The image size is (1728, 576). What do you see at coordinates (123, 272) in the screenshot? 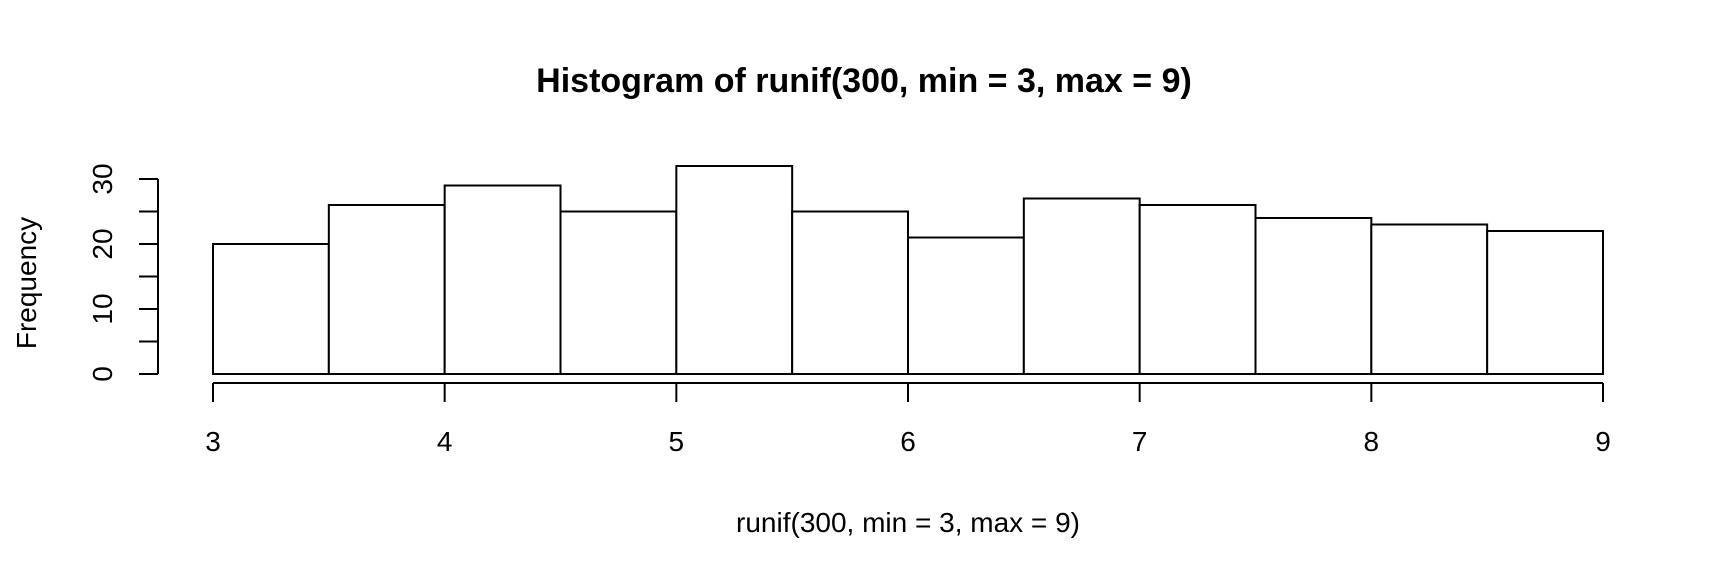
I see `y-axis: 0 10 20 30` at bounding box center [123, 272].